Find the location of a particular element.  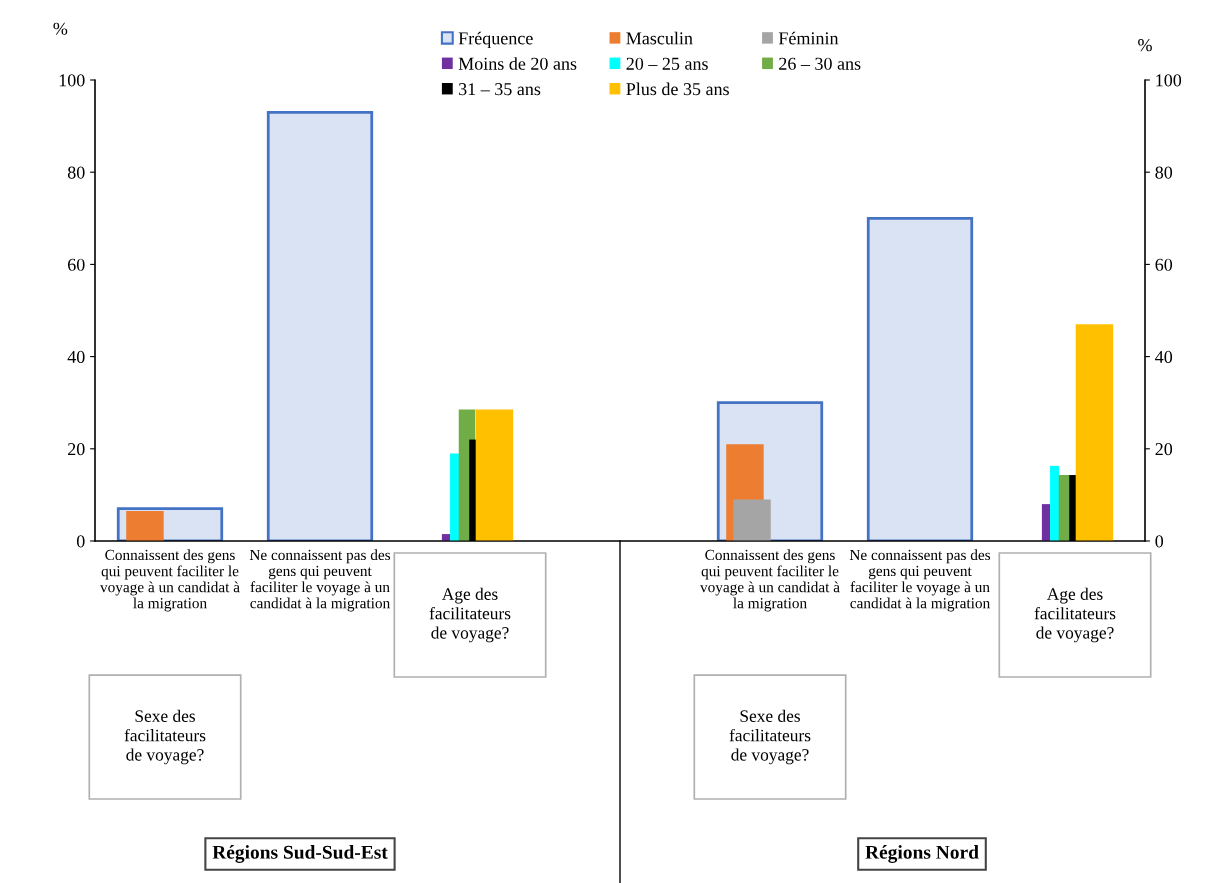

y2-tick-label: 80 is located at coordinates (1164, 172).